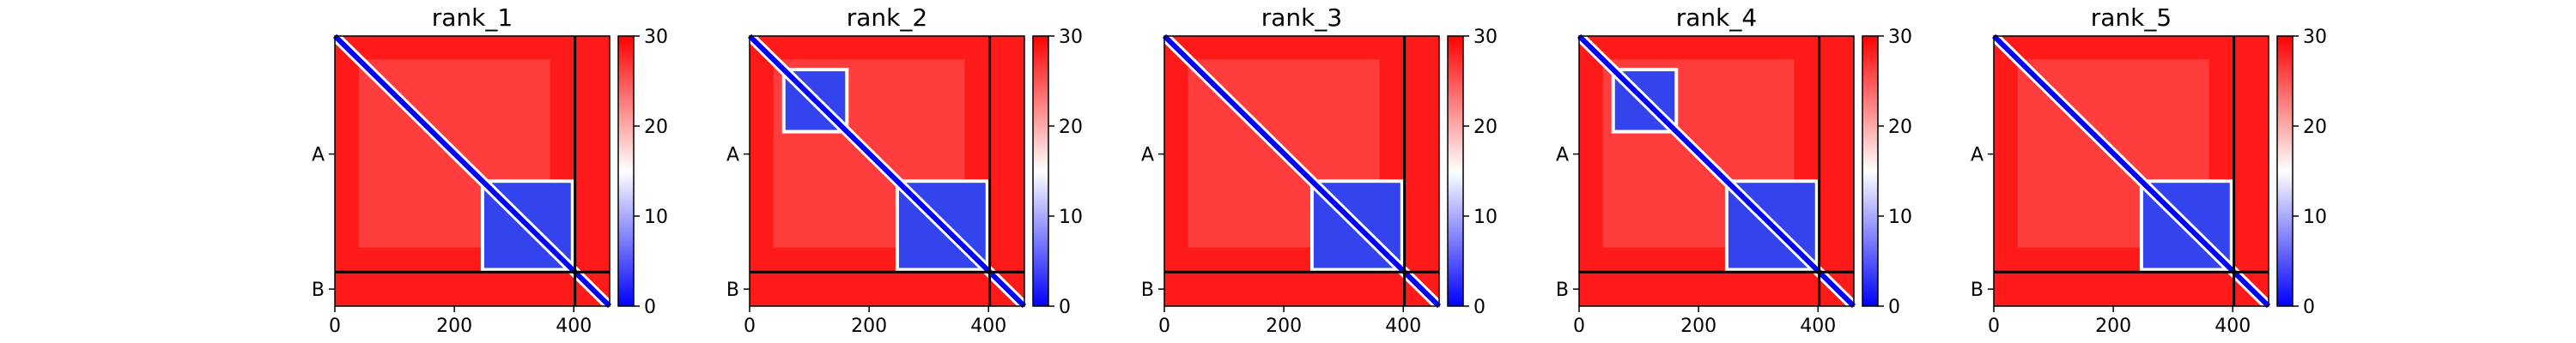 This screenshot has width=2576, height=343. What do you see at coordinates (472, 17) in the screenshot?
I see `panel-title: rank_1` at bounding box center [472, 17].